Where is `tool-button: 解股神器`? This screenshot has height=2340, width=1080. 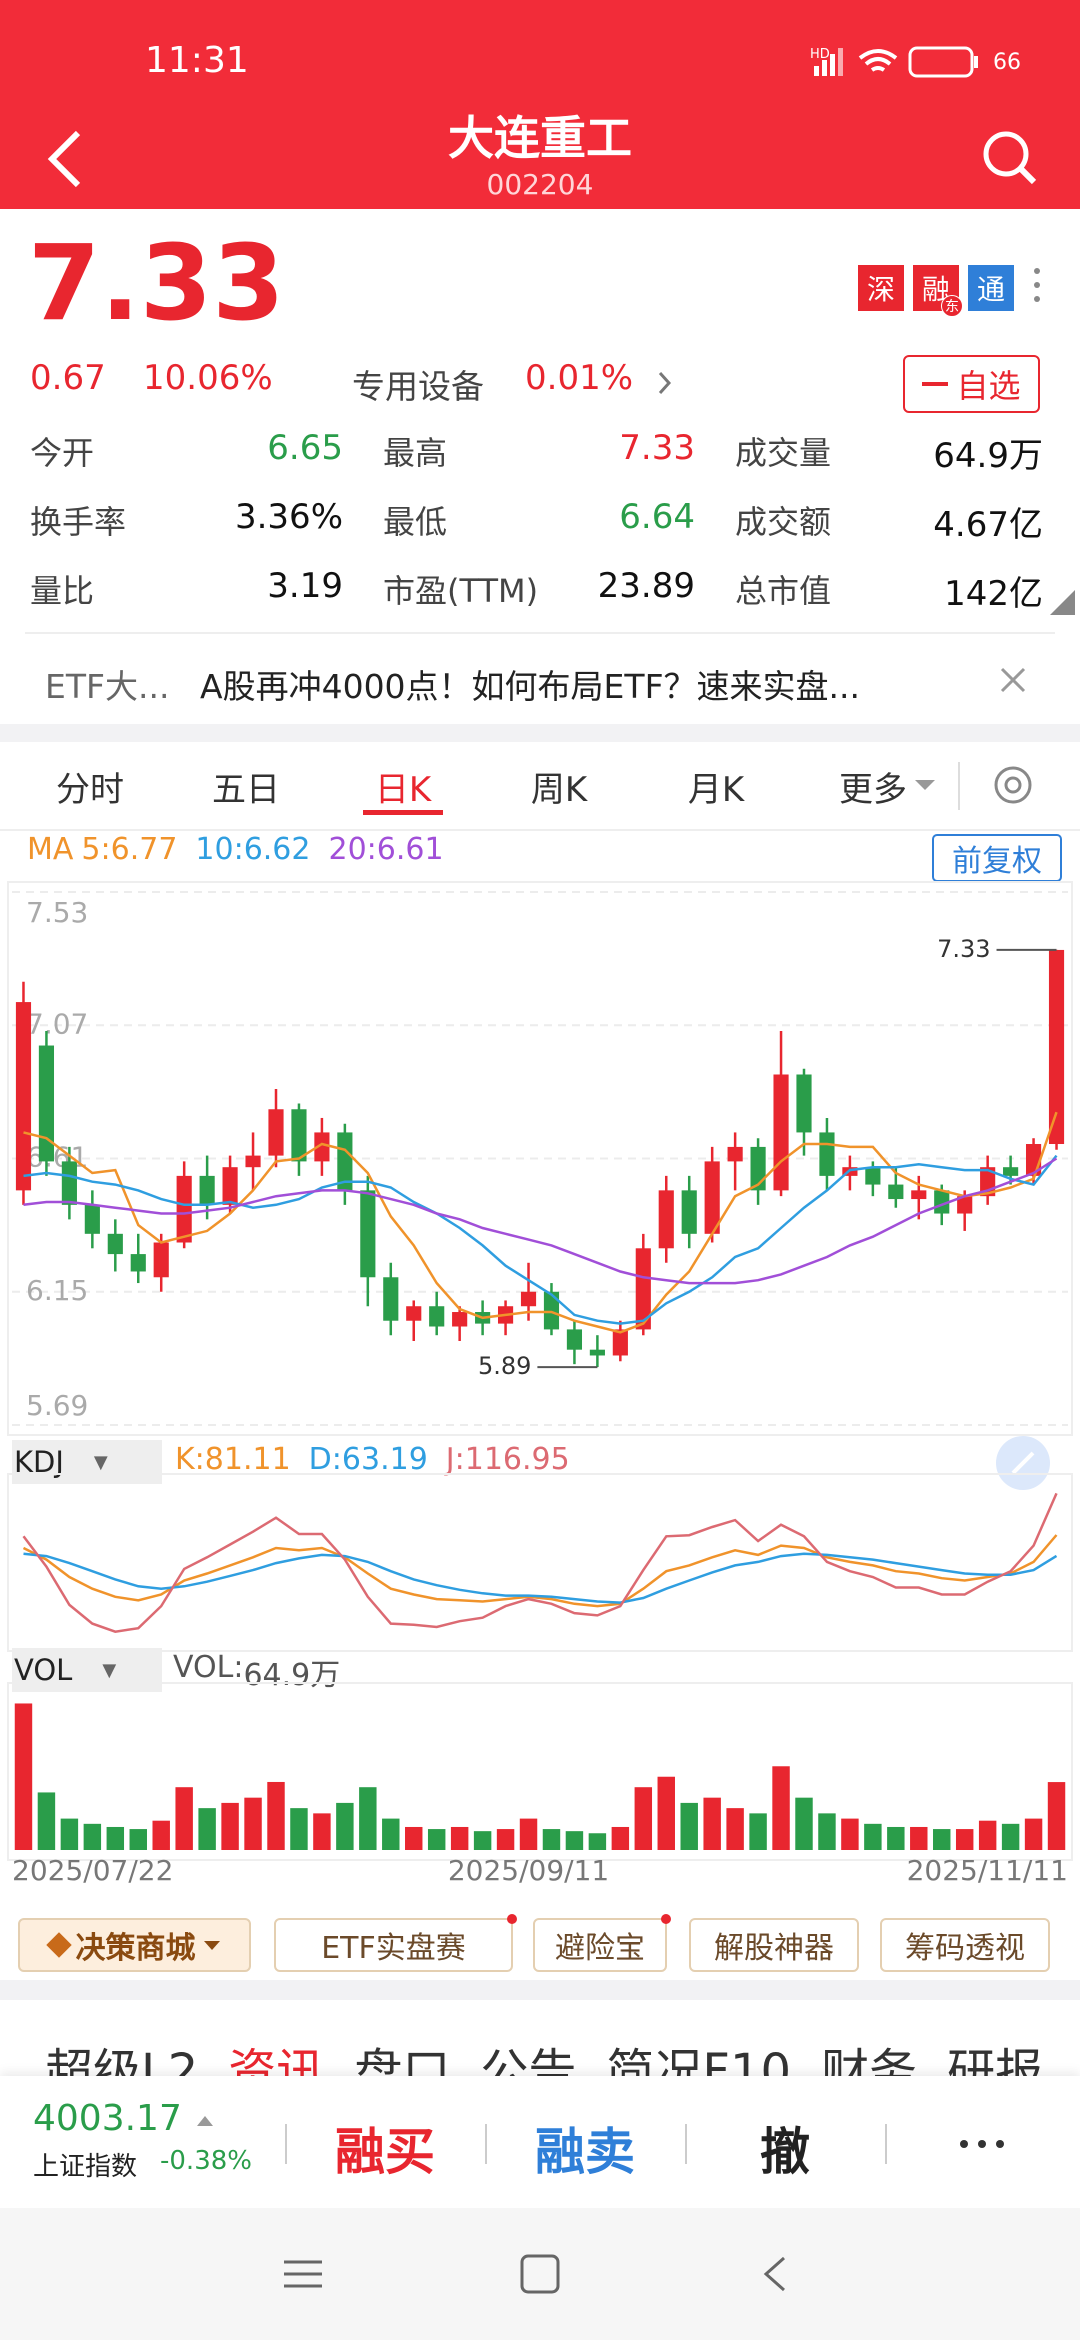 tool-button: 解股神器 is located at coordinates (774, 1945).